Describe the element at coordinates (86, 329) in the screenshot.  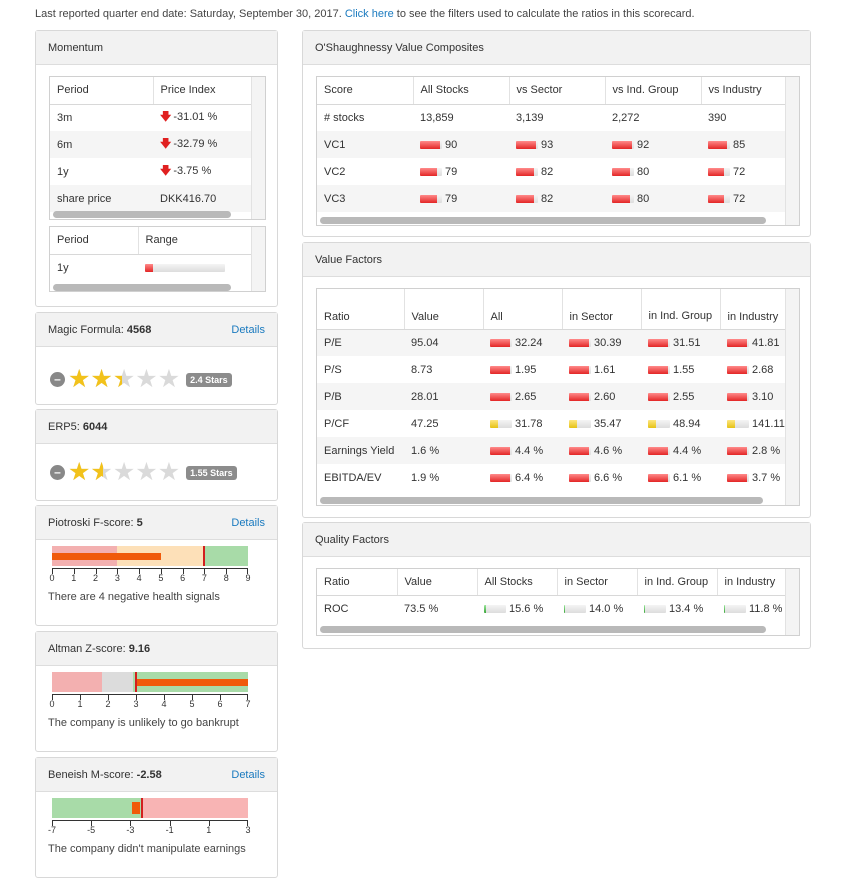
I see `magic-formula-label: Magic Formula:` at that location.